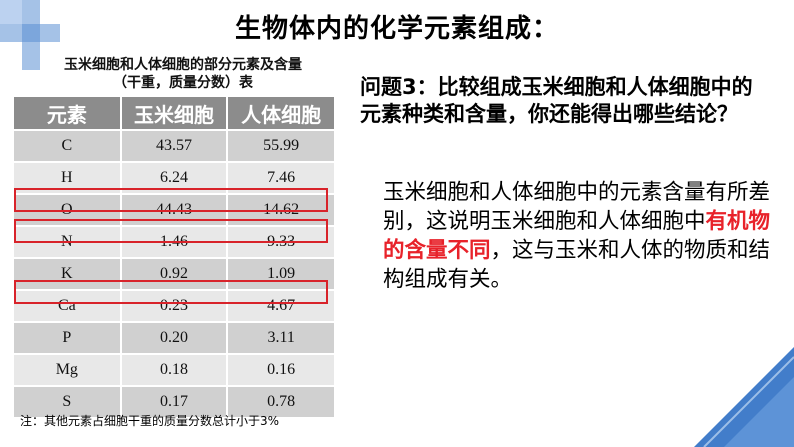 The height and width of the screenshot is (447, 794). I want to click on table-row: C 43.57 55.99, so click(174, 145).